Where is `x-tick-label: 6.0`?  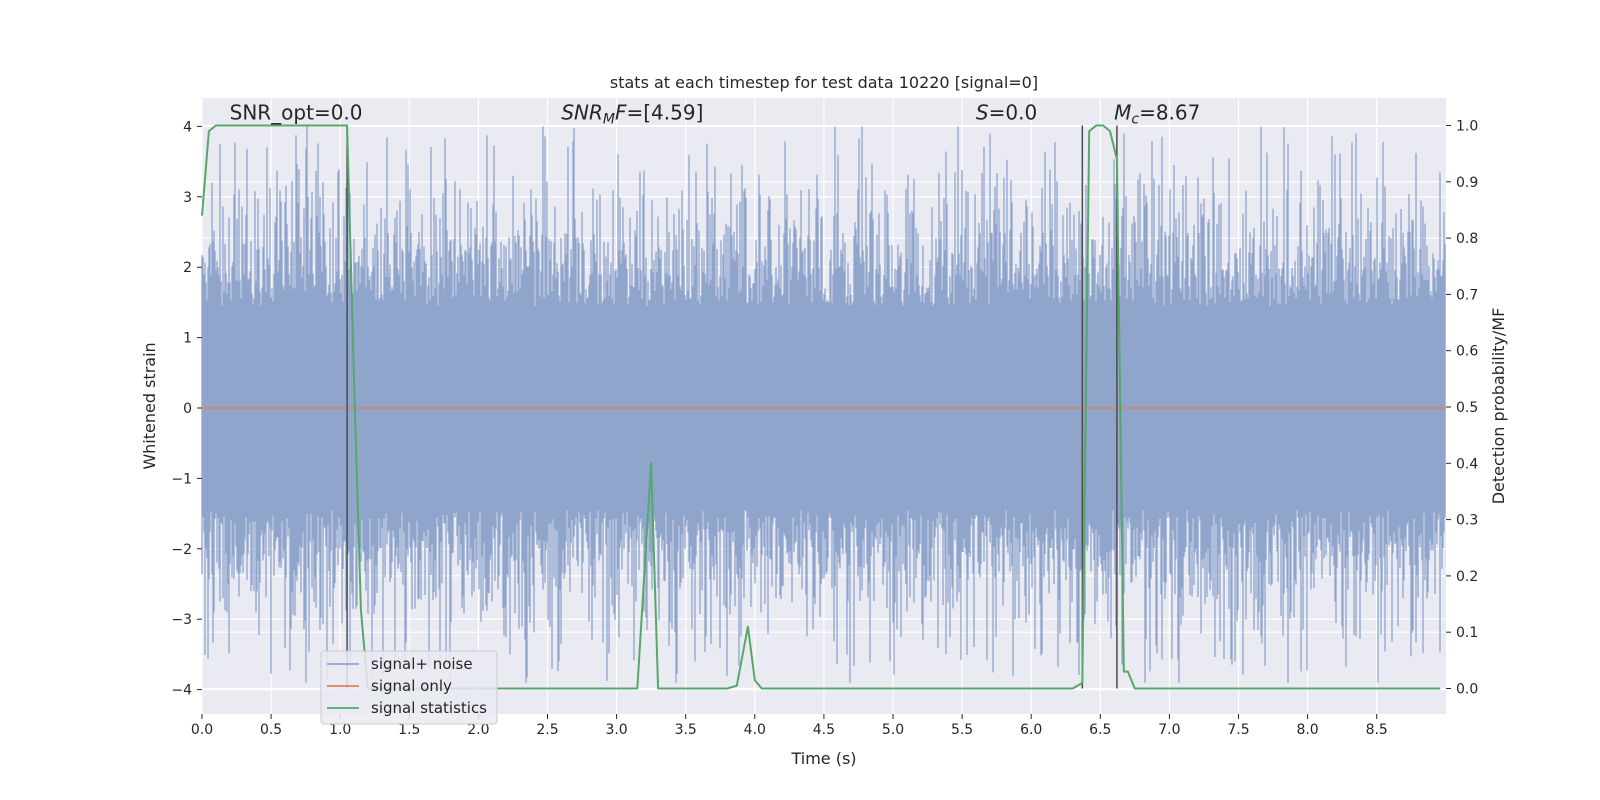 x-tick-label: 6.0 is located at coordinates (1031, 730).